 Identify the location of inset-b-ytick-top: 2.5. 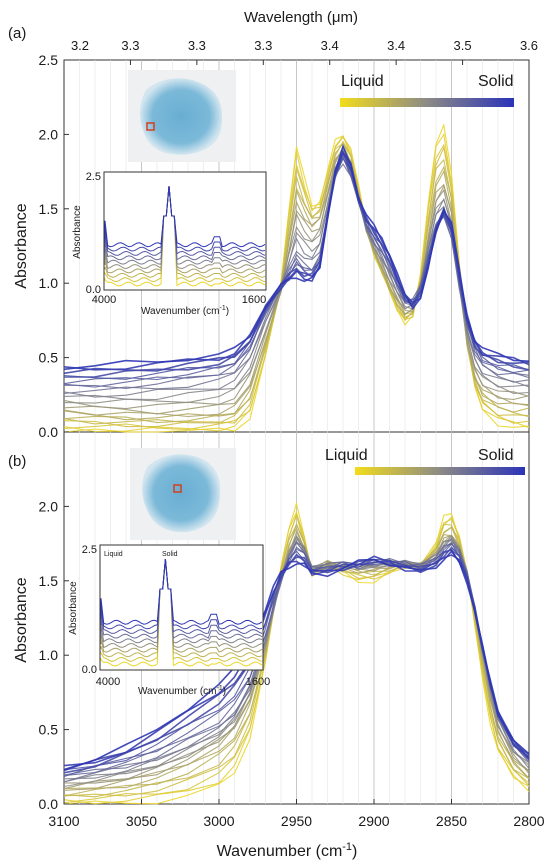
(89, 550).